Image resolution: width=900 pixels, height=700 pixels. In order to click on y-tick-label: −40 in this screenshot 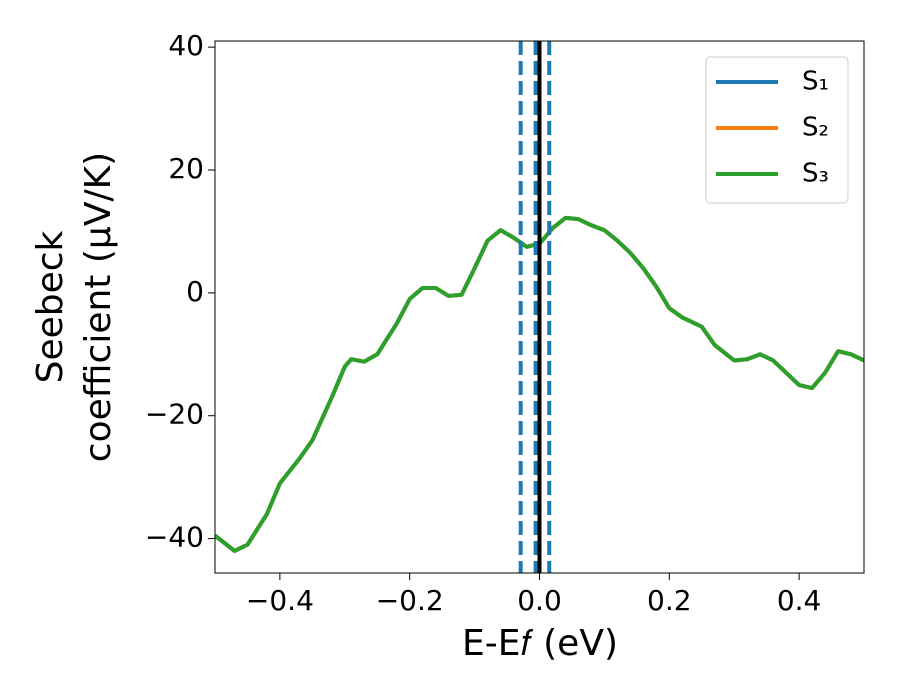, I will do `click(174, 537)`.